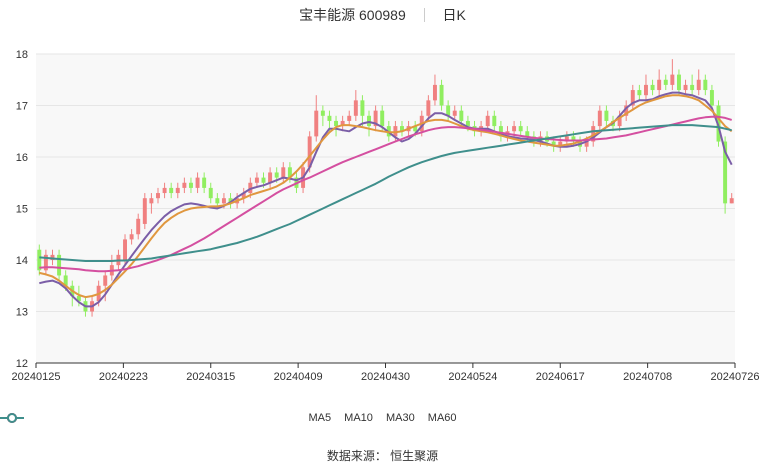 The height and width of the screenshot is (465, 765). I want to click on x-tick-label: 20240125, so click(36, 377).